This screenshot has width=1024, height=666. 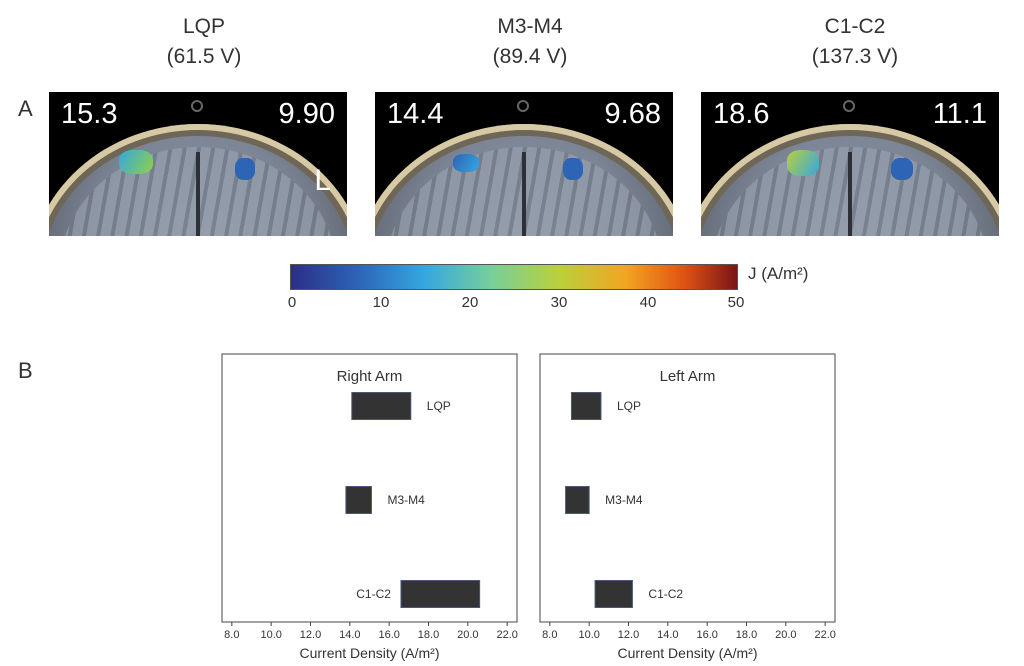 I want to click on brain-image-lqp: 15.3 9.90 L, so click(x=198, y=164).